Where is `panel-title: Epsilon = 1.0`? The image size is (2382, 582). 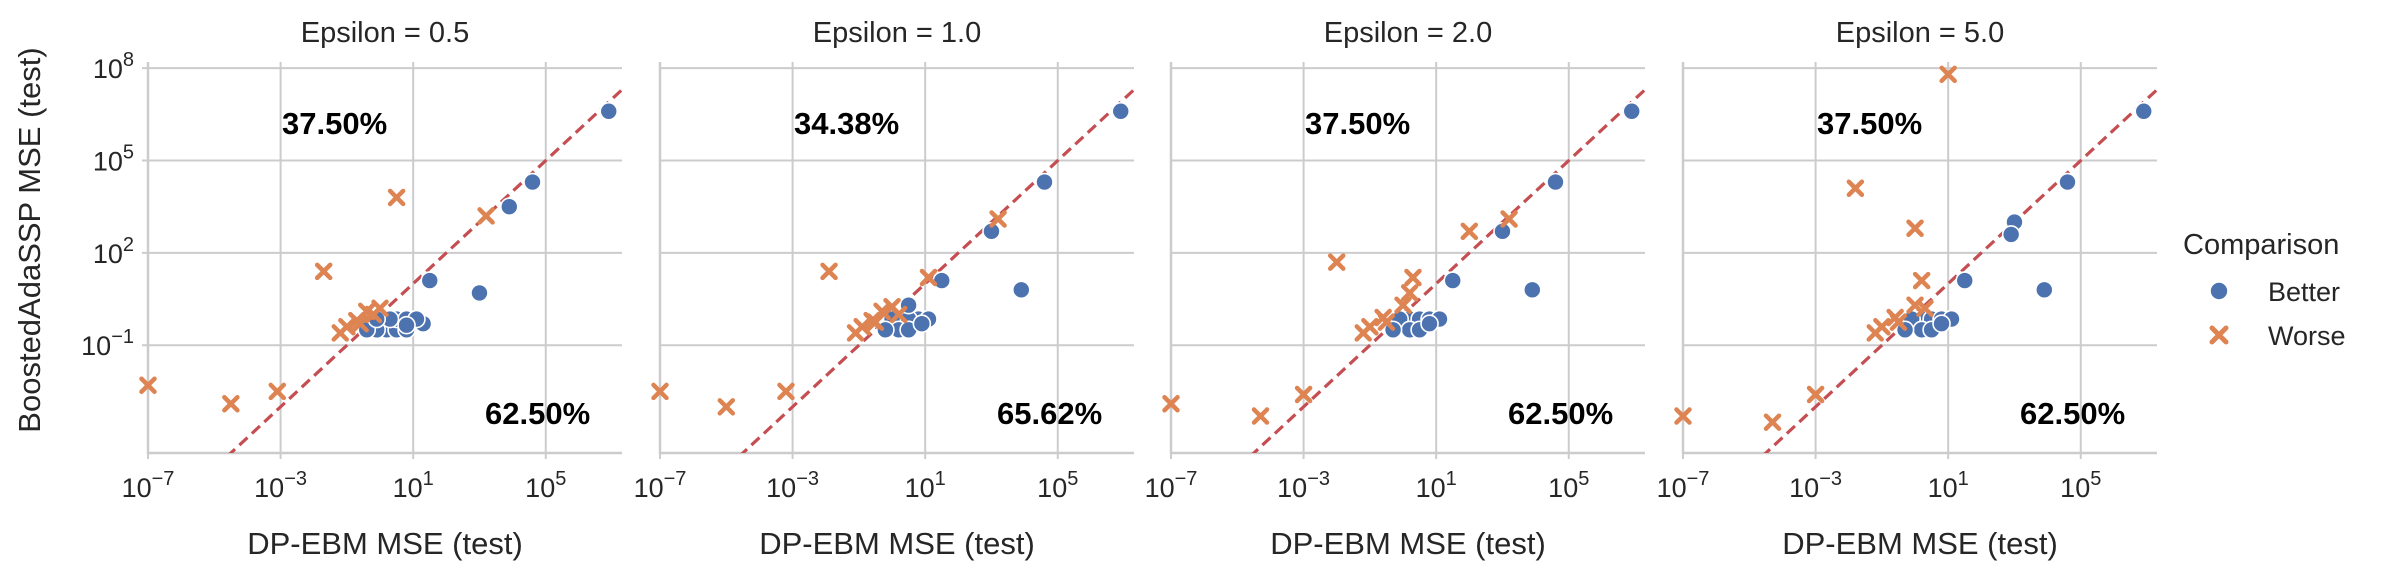
panel-title: Epsilon = 1.0 is located at coordinates (897, 33).